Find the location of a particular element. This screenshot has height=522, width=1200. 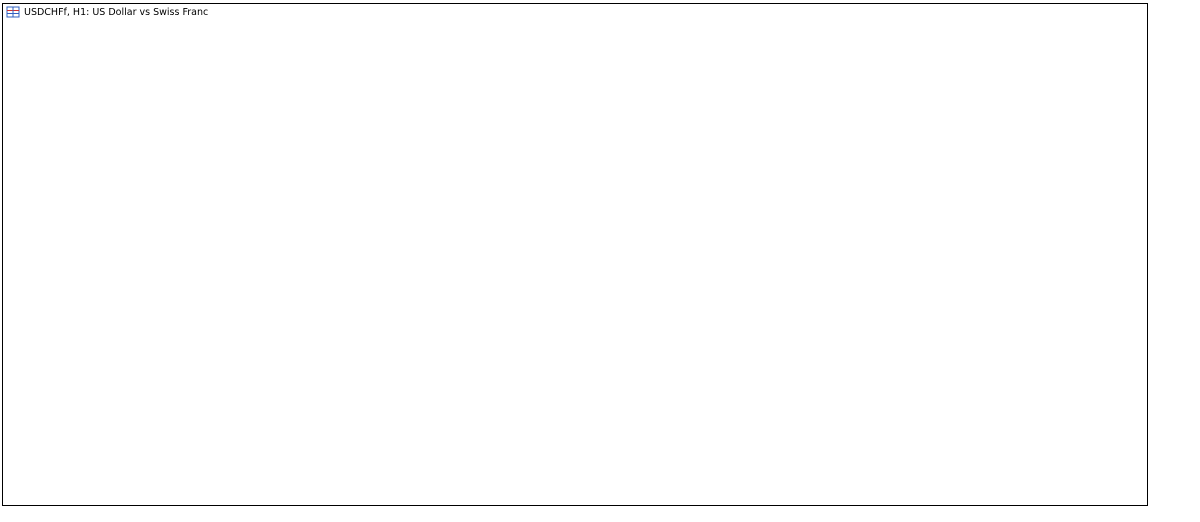

chart-icon is located at coordinates (13, 12).